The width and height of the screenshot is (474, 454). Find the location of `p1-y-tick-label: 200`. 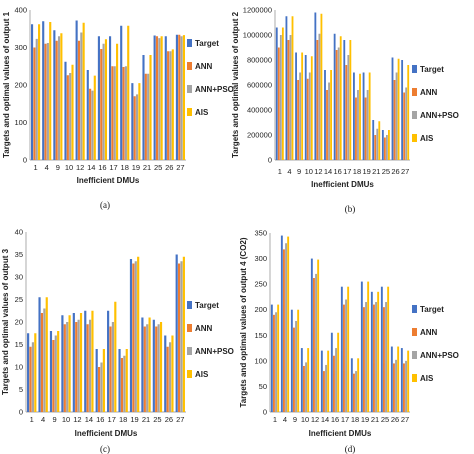

p1-y-tick-label: 200 is located at coordinates (20, 85).